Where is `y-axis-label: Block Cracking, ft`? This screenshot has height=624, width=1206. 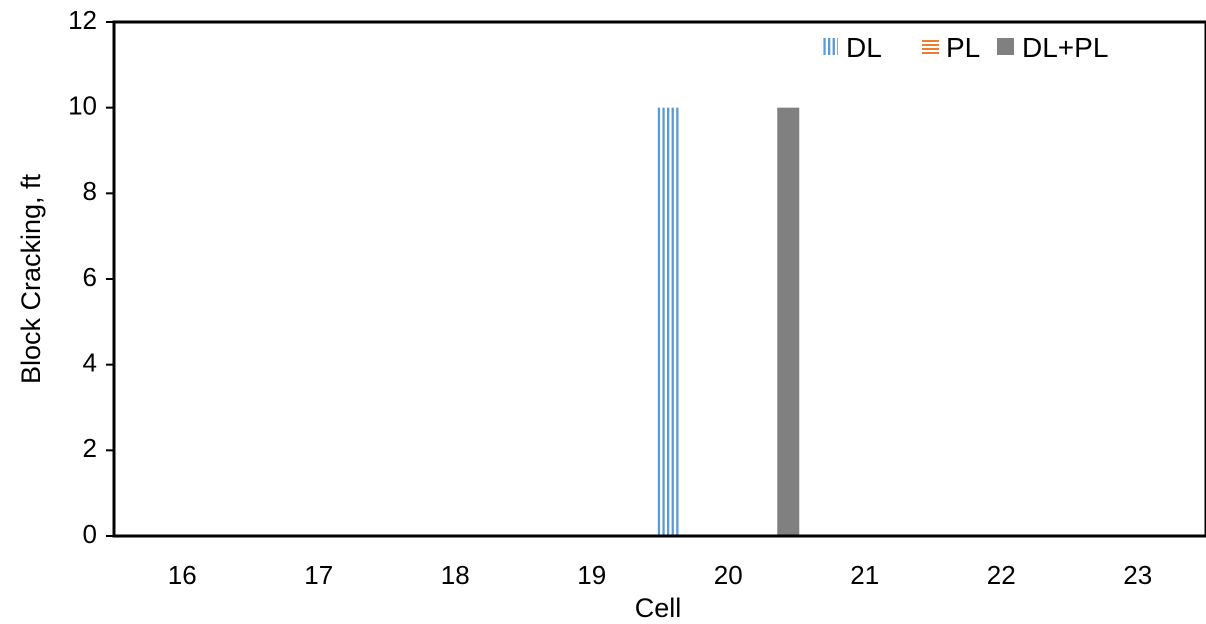 y-axis-label: Block Cracking, ft is located at coordinates (31, 278).